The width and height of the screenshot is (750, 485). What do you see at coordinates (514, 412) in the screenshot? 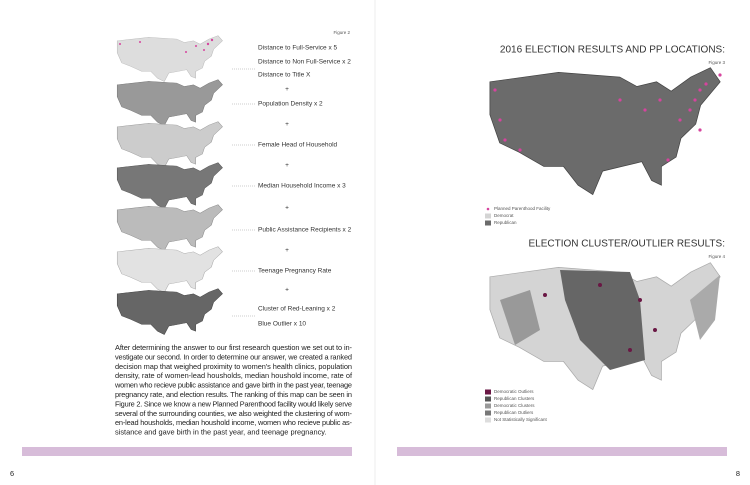
I see `legend-label: Republican Outliers` at bounding box center [514, 412].